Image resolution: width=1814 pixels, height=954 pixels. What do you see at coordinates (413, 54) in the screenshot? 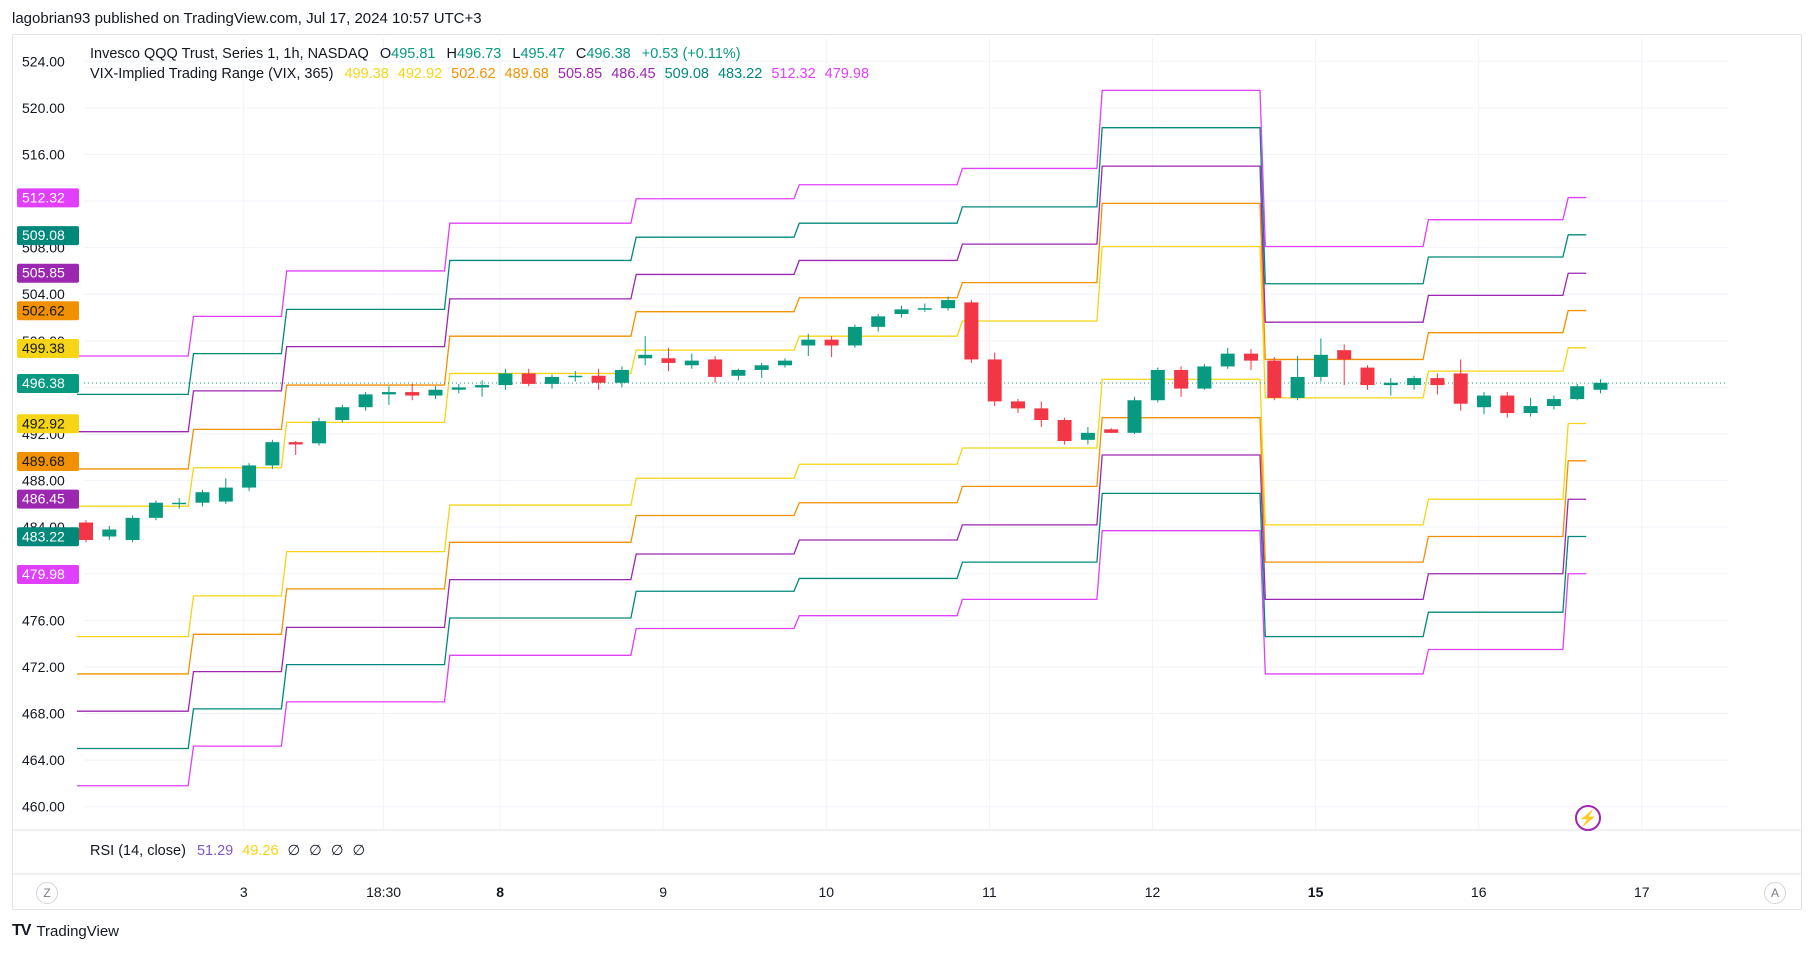
I see `open-value: 495.81` at bounding box center [413, 54].